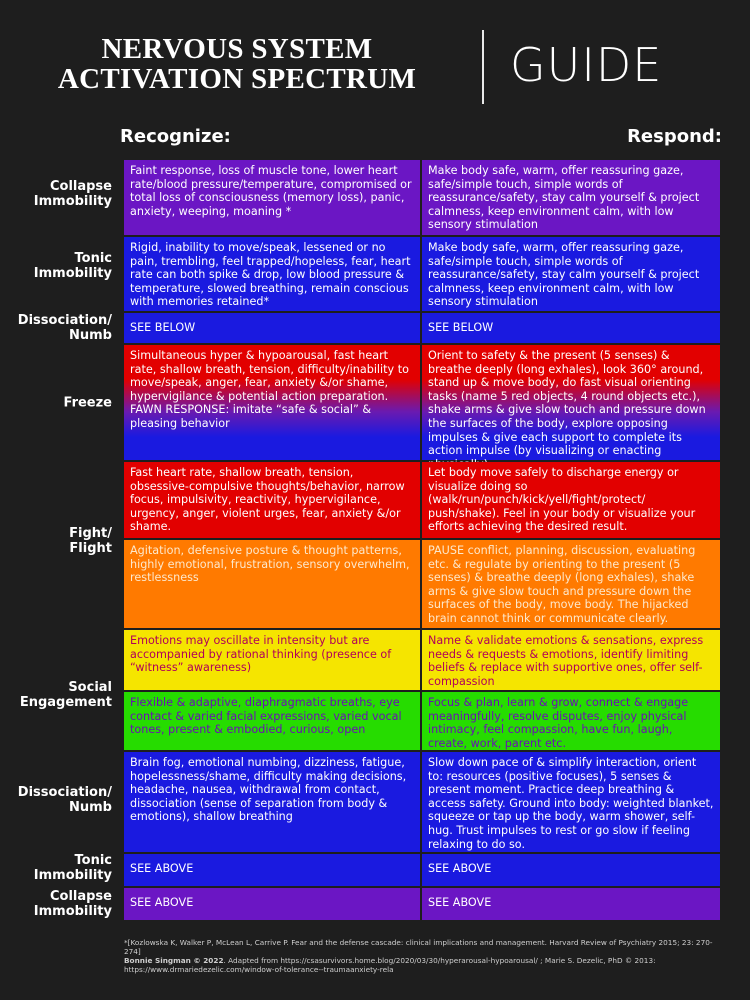  I want to click on row-label: Fight/ Flight, so click(90, 541).